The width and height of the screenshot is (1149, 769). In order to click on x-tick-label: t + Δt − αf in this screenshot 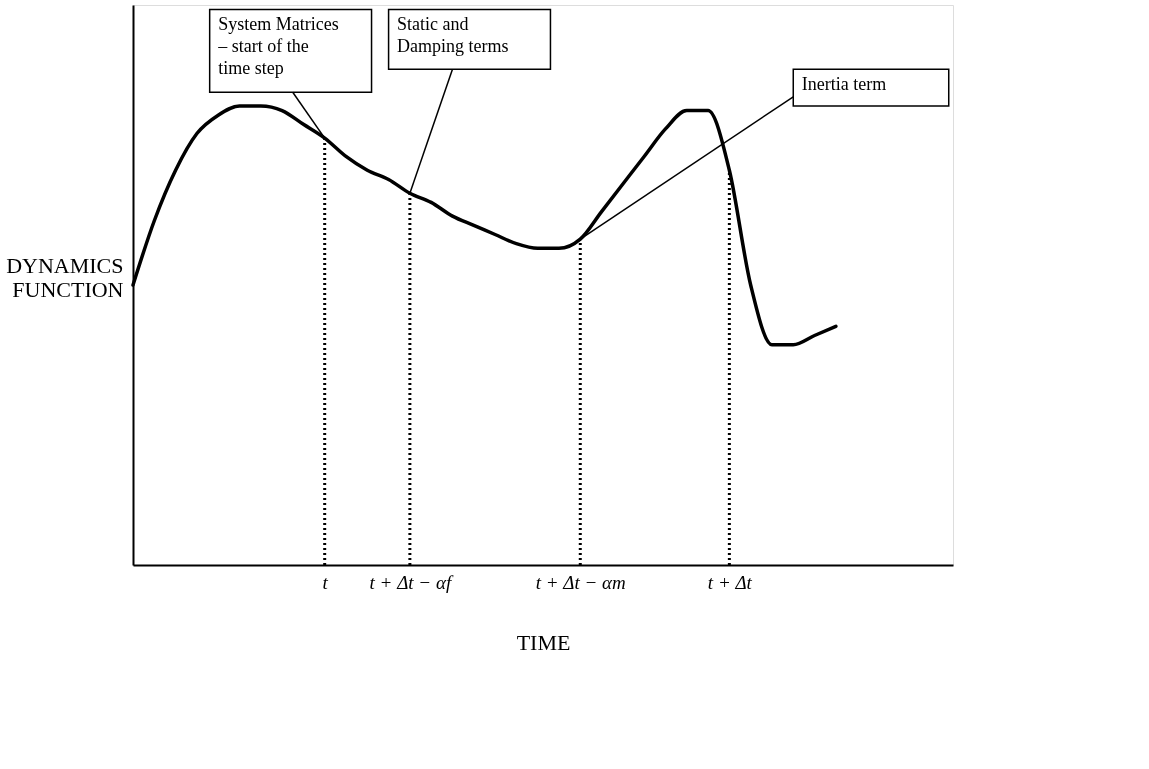, I will do `click(411, 582)`.